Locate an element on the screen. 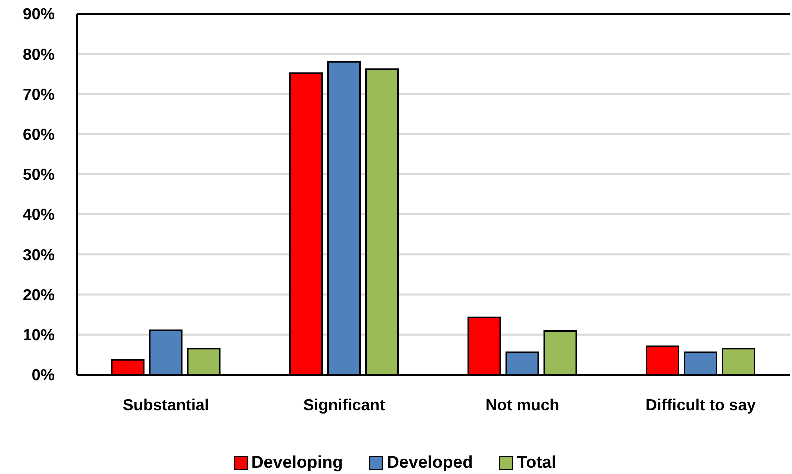  legend-label: Total is located at coordinates (536, 463).